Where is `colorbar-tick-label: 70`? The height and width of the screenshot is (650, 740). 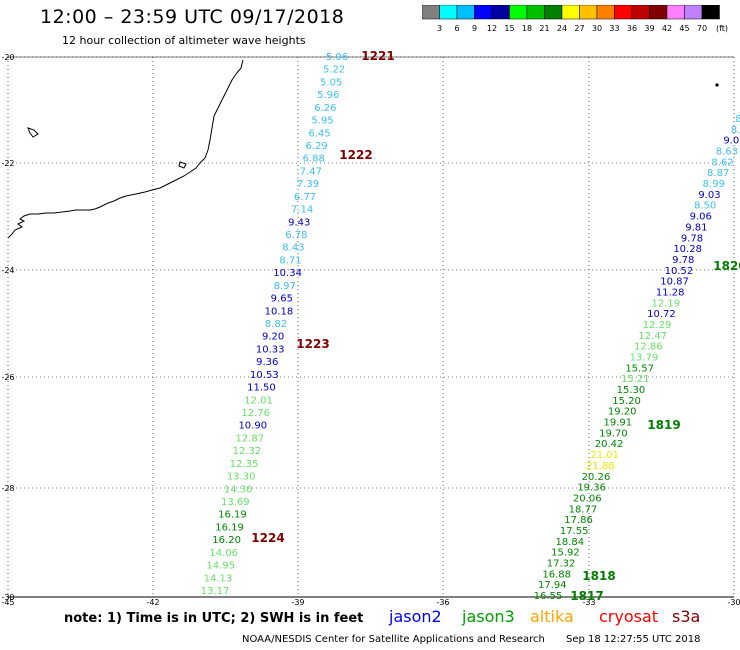
colorbar-tick-label: 70 is located at coordinates (702, 28).